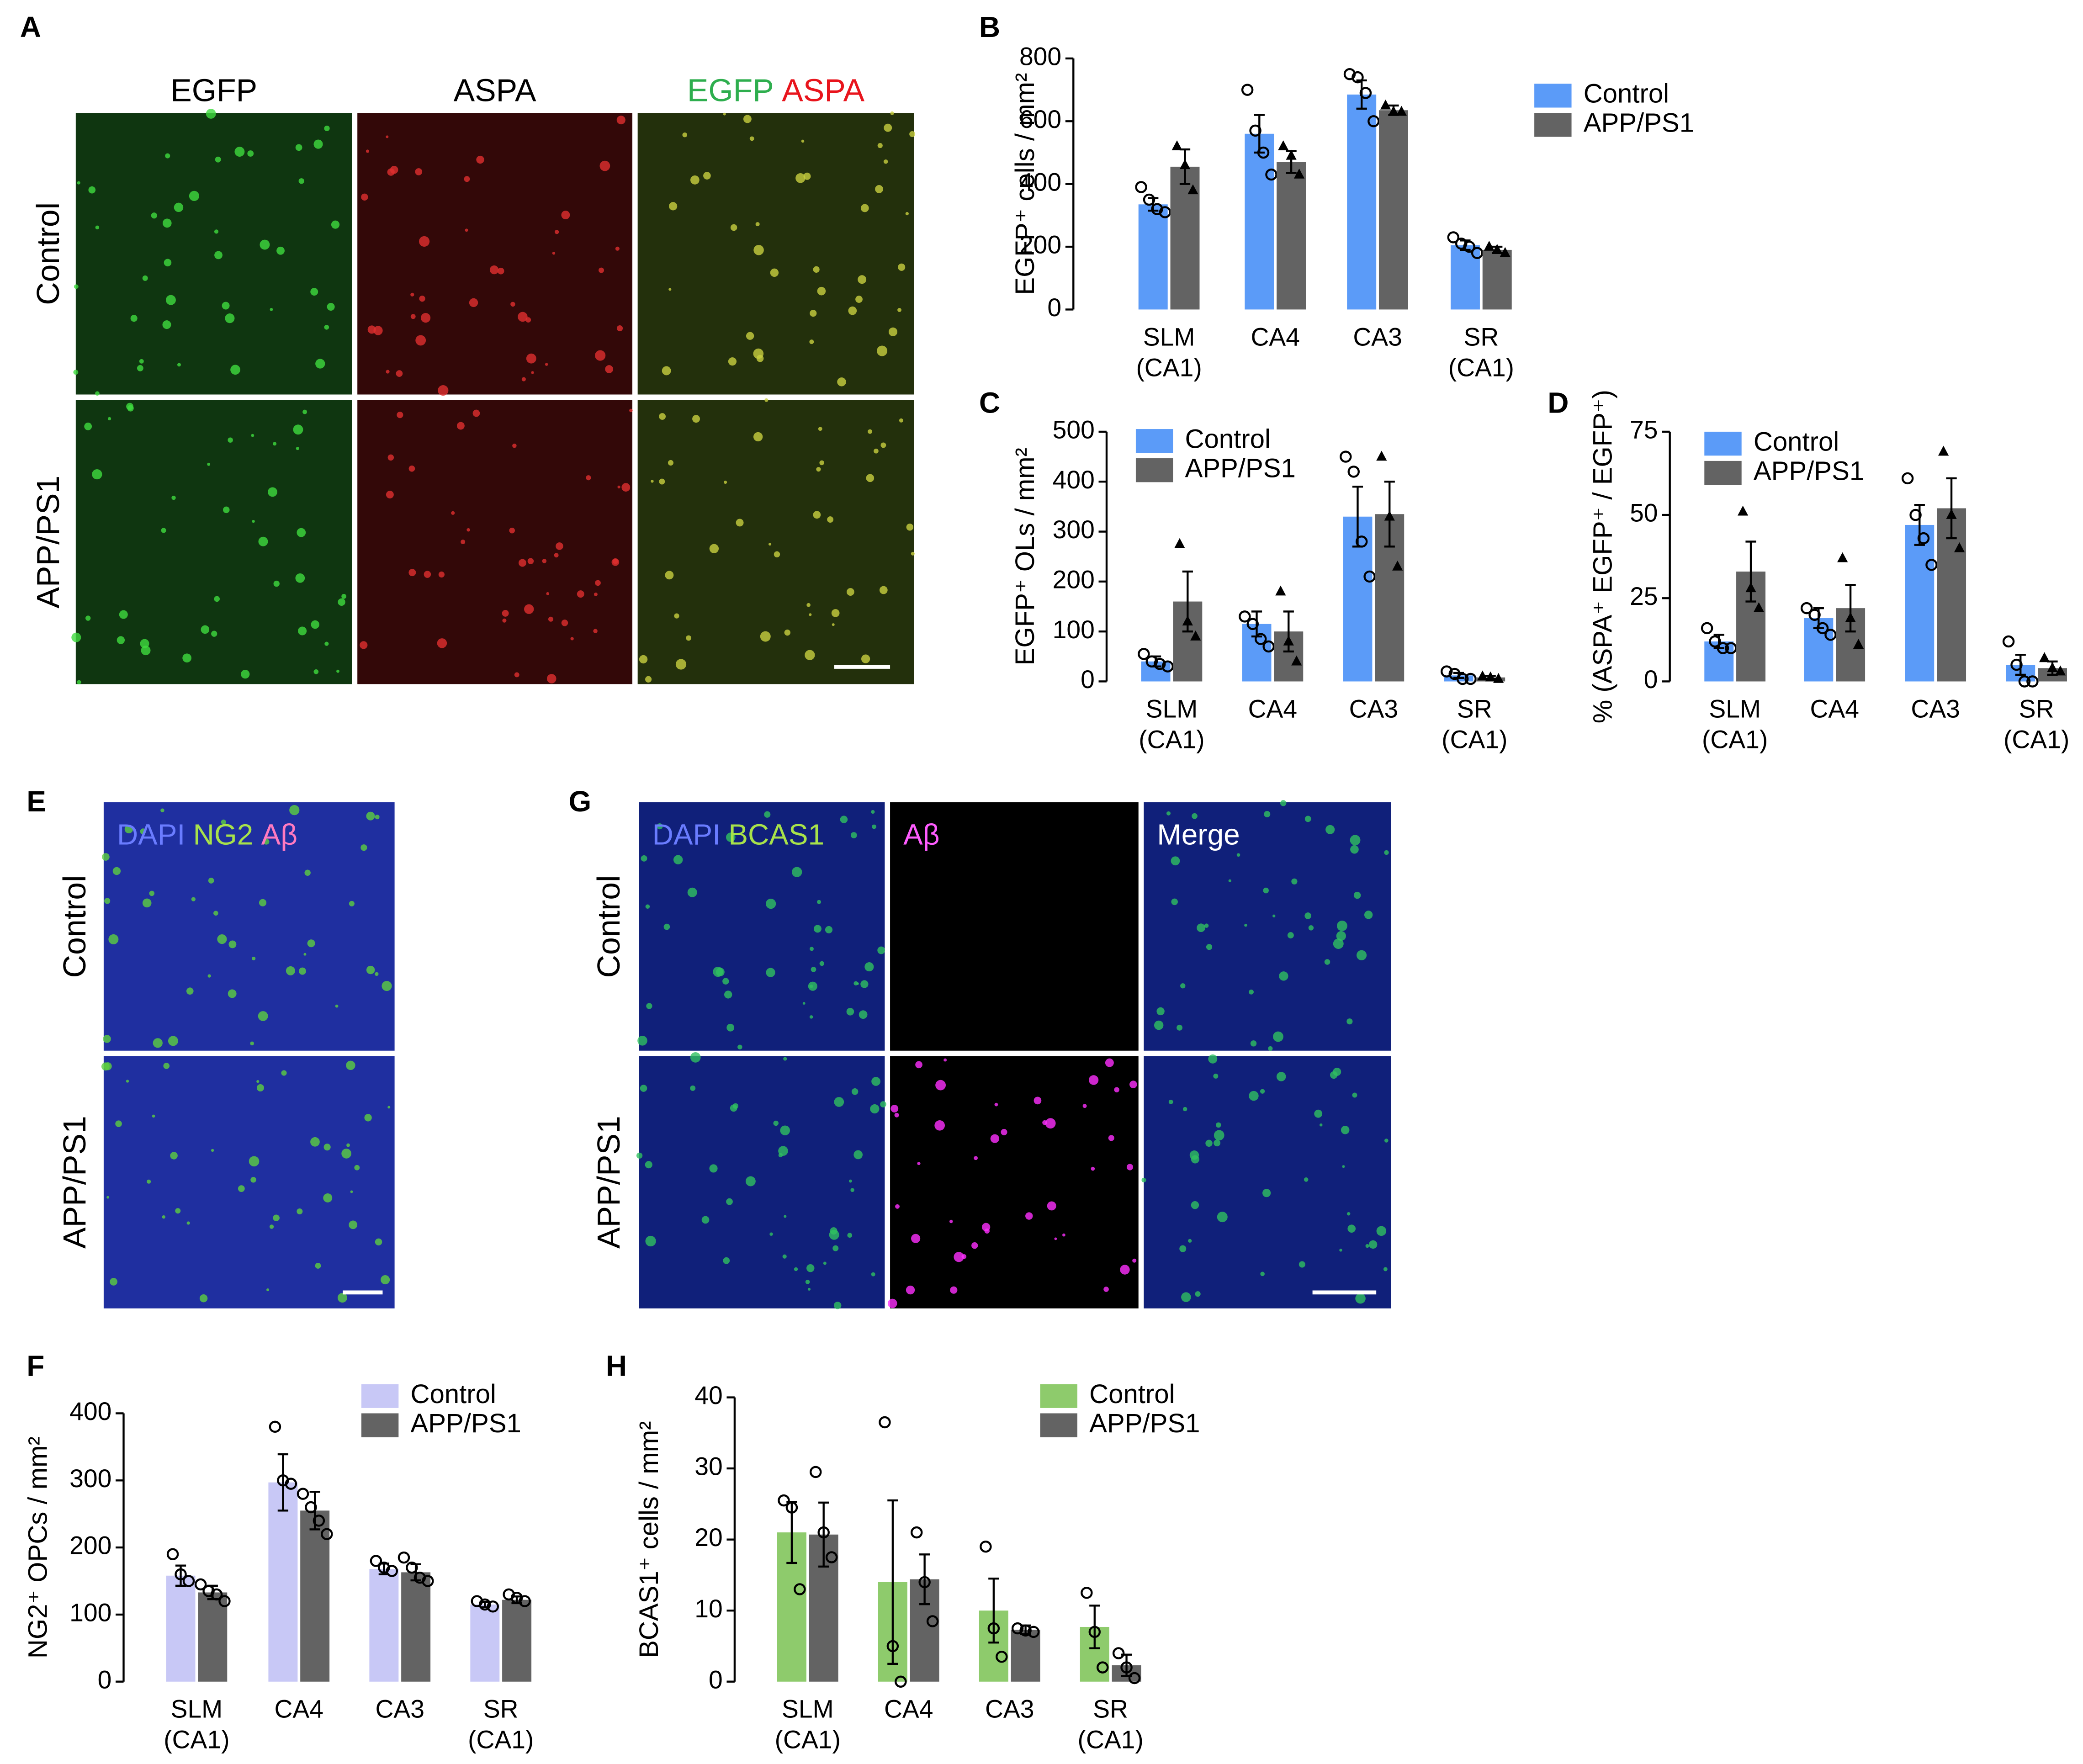 The height and width of the screenshot is (1764, 2083). I want to click on legend-label: APP/PS1, so click(1639, 123).